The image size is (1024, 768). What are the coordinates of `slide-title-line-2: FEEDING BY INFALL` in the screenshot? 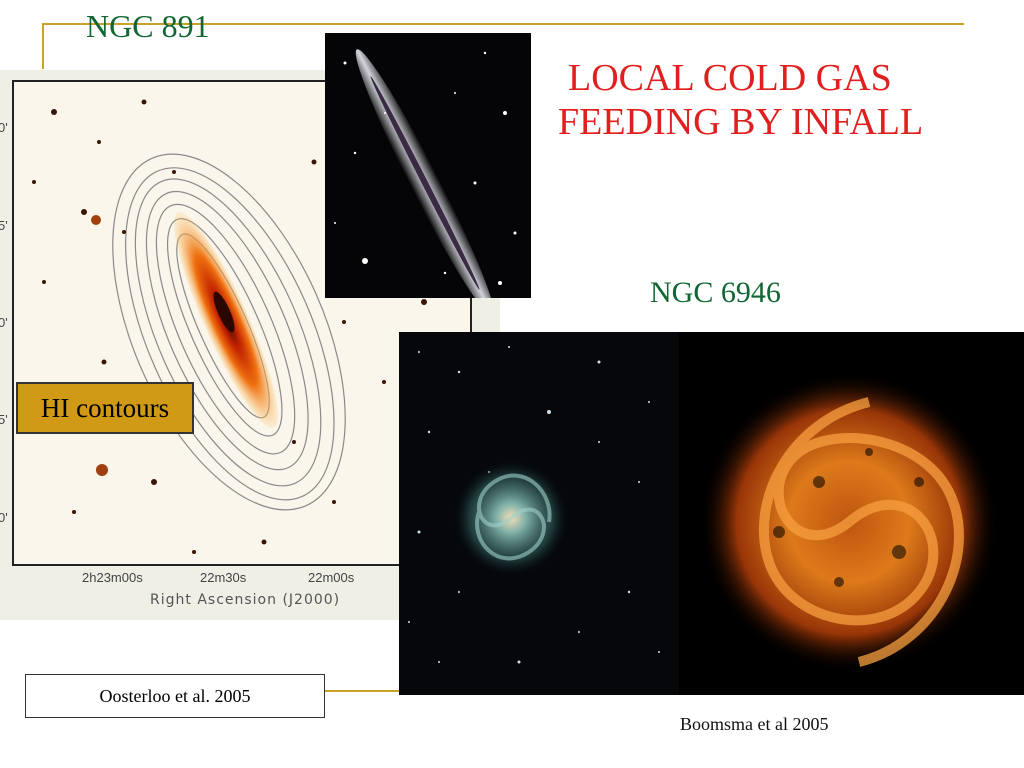 It's located at (741, 122).